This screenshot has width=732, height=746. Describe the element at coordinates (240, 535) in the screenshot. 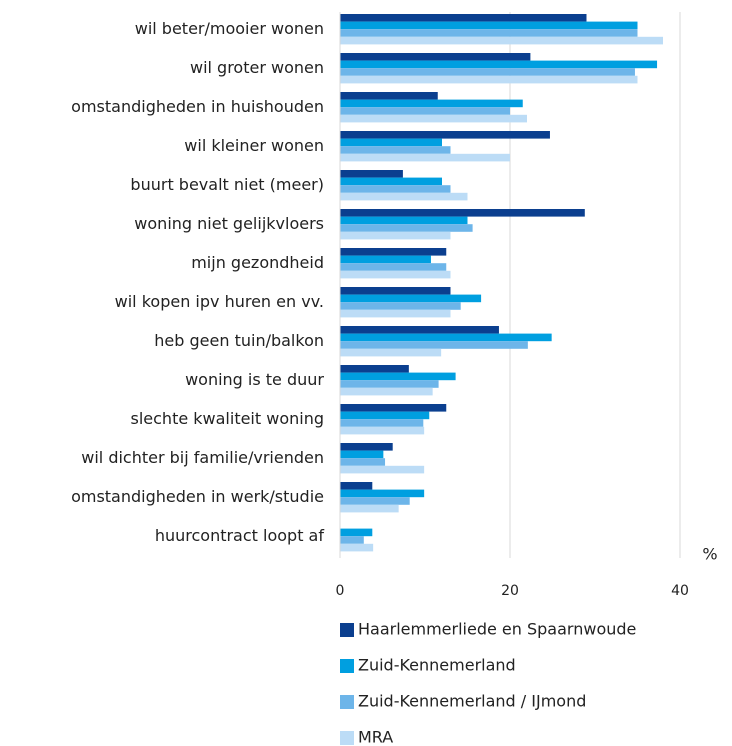

I see `y-tick-label: huurcontract loopt af` at that location.